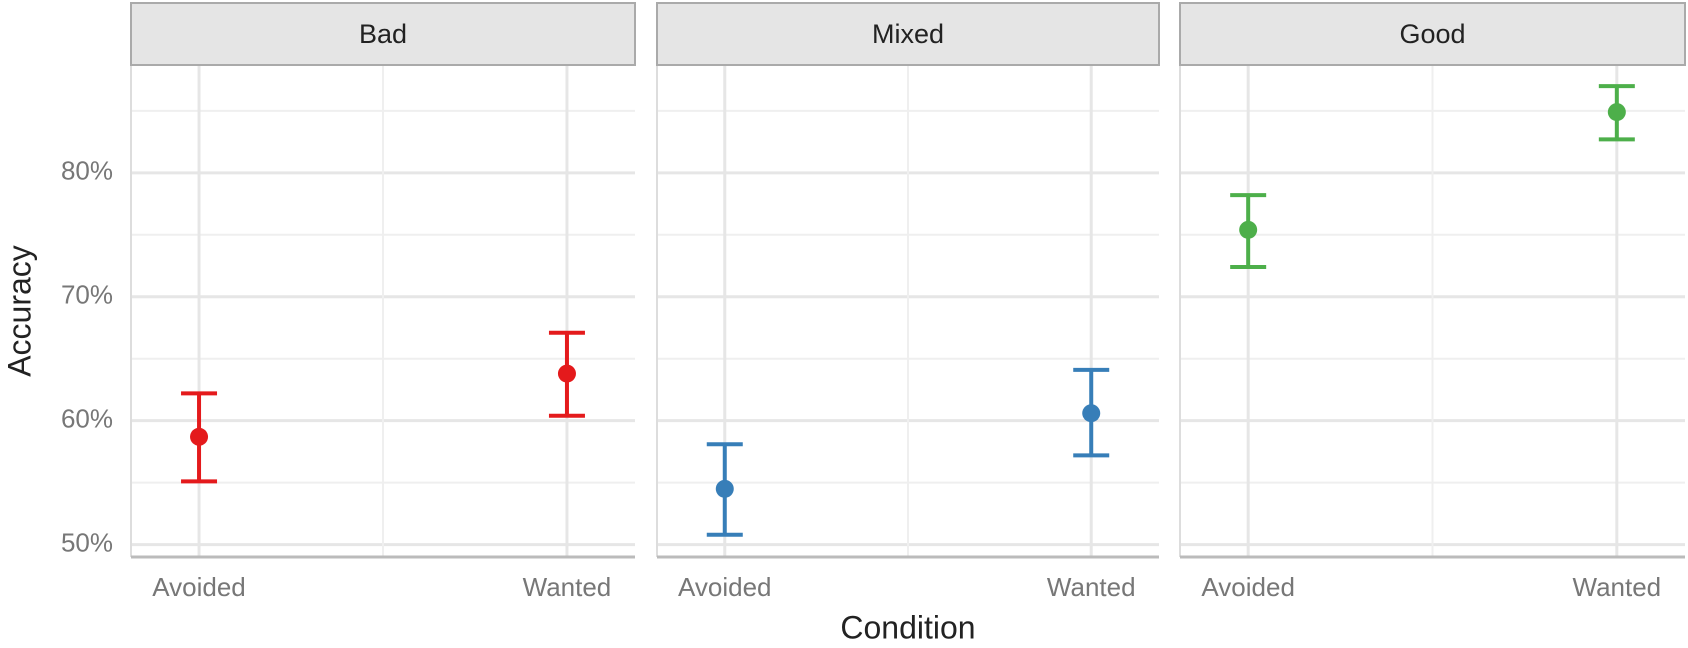  I want to click on x-axis-title: Condition, so click(907, 627).